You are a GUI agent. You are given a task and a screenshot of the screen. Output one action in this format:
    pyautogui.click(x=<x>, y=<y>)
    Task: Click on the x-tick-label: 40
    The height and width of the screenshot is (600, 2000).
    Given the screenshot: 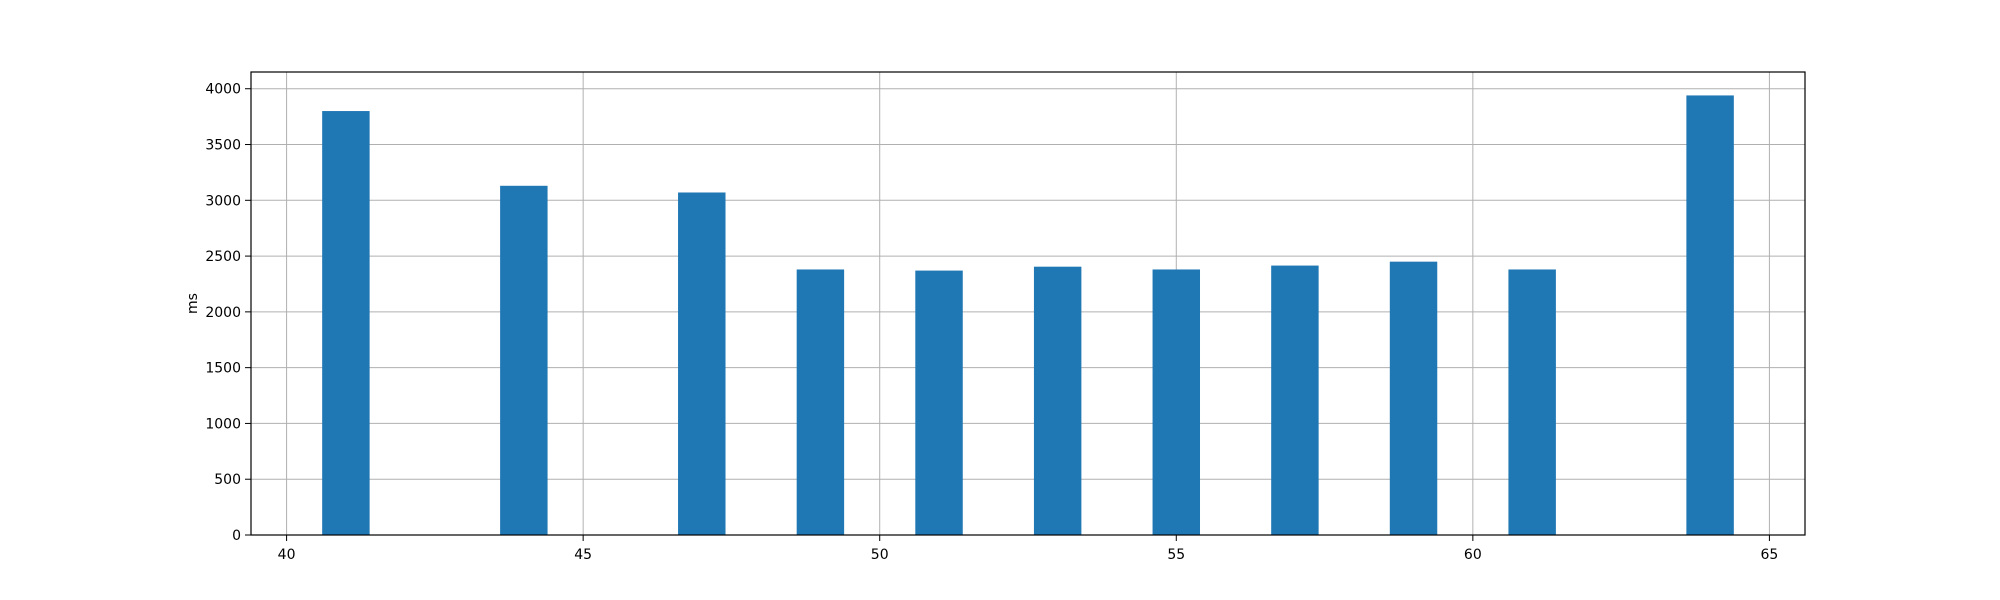 What is the action you would take?
    pyautogui.click(x=287, y=555)
    